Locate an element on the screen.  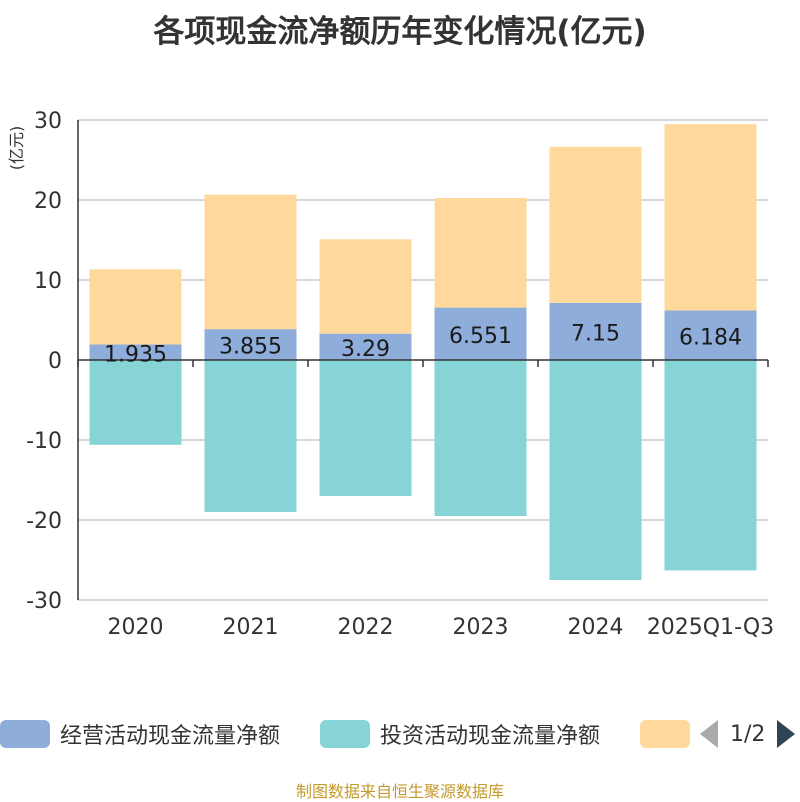
y-tick-label: 20 is located at coordinates (48, 201).